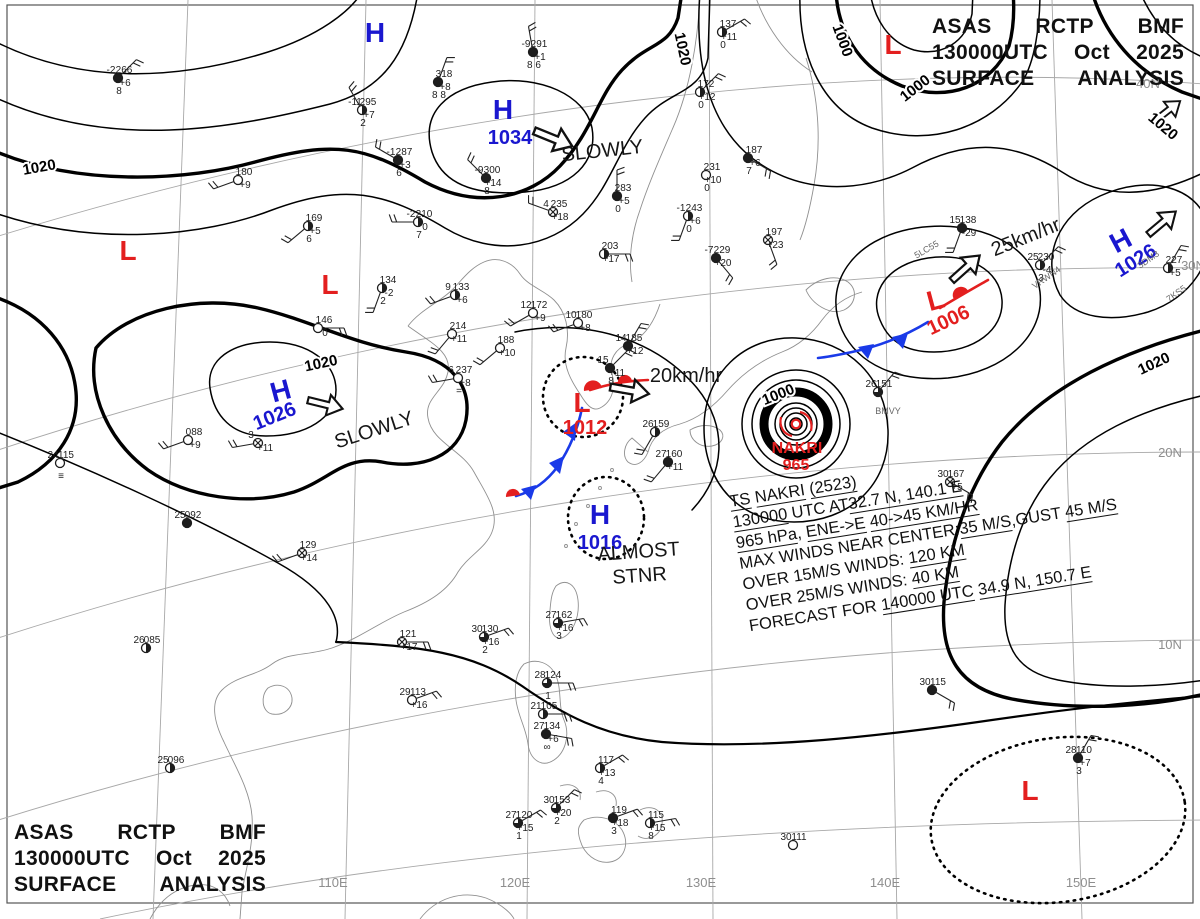 The height and width of the screenshot is (919, 1200). Describe the element at coordinates (873, 340) in the screenshot. I see `cold-front-l1006` at that location.